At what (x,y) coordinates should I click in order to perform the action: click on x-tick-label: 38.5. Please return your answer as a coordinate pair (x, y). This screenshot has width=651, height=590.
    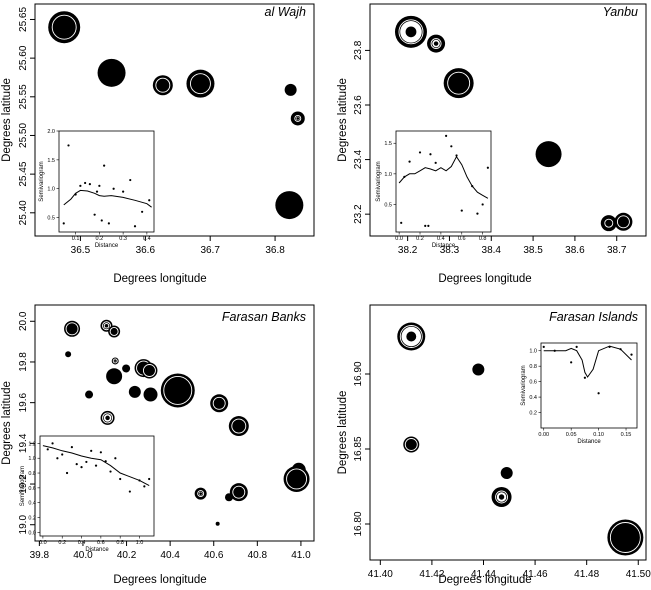
    Looking at the image, I should click on (533, 250).